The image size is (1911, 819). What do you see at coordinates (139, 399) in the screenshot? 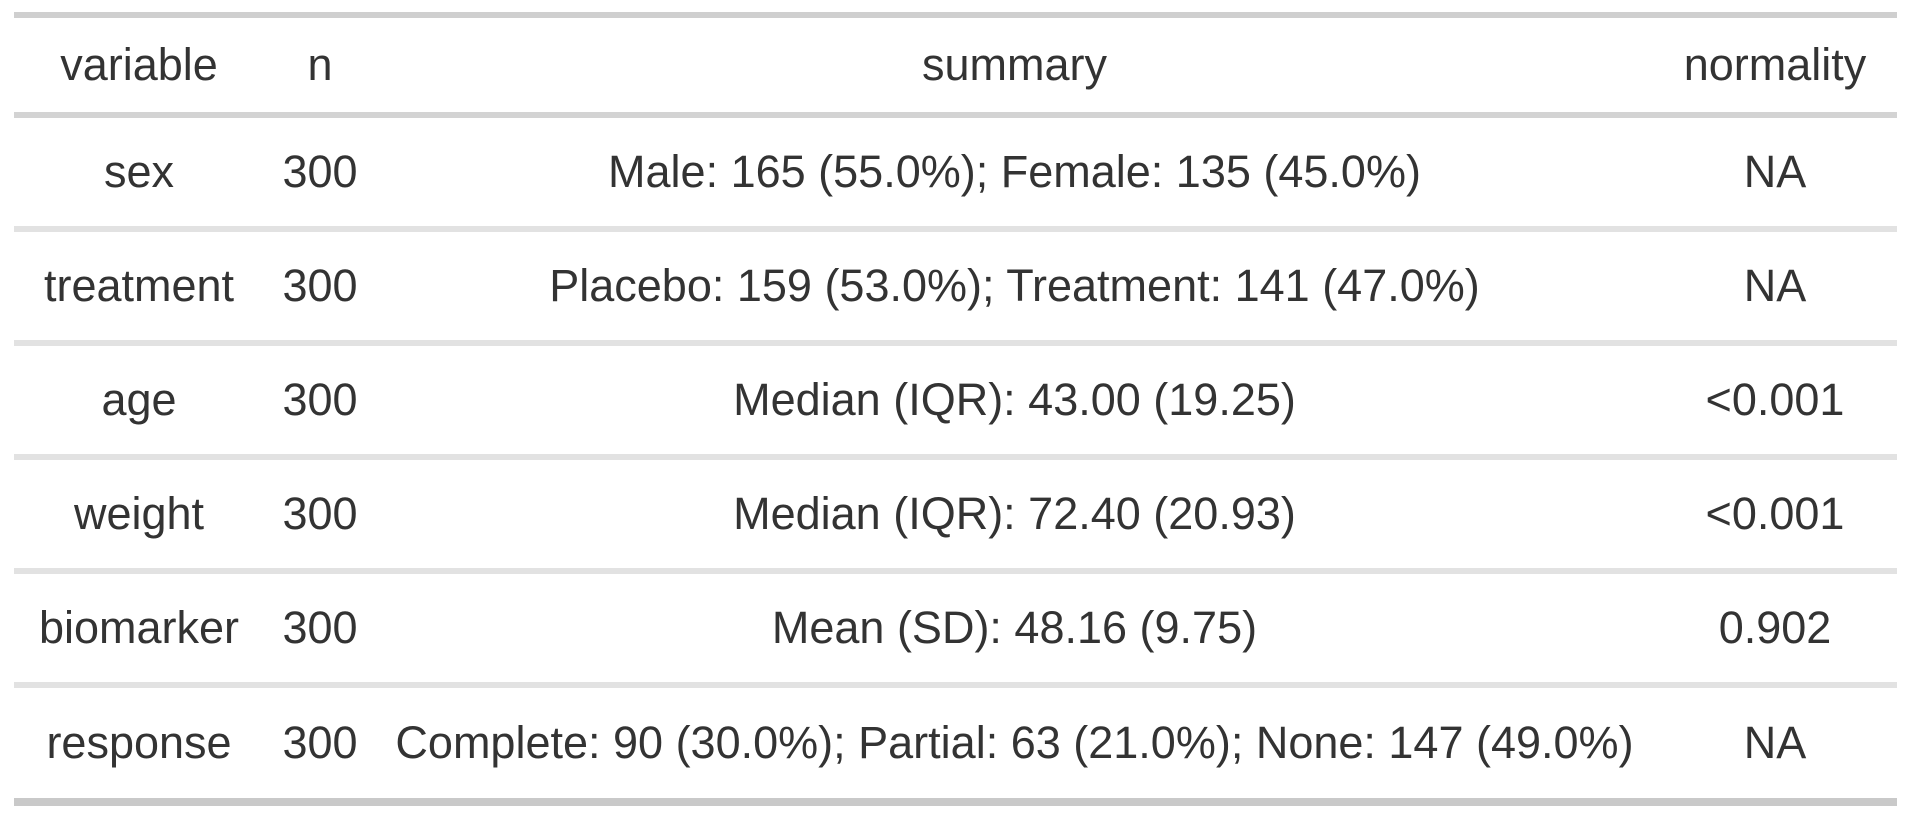
I see `cell-variable: age` at bounding box center [139, 399].